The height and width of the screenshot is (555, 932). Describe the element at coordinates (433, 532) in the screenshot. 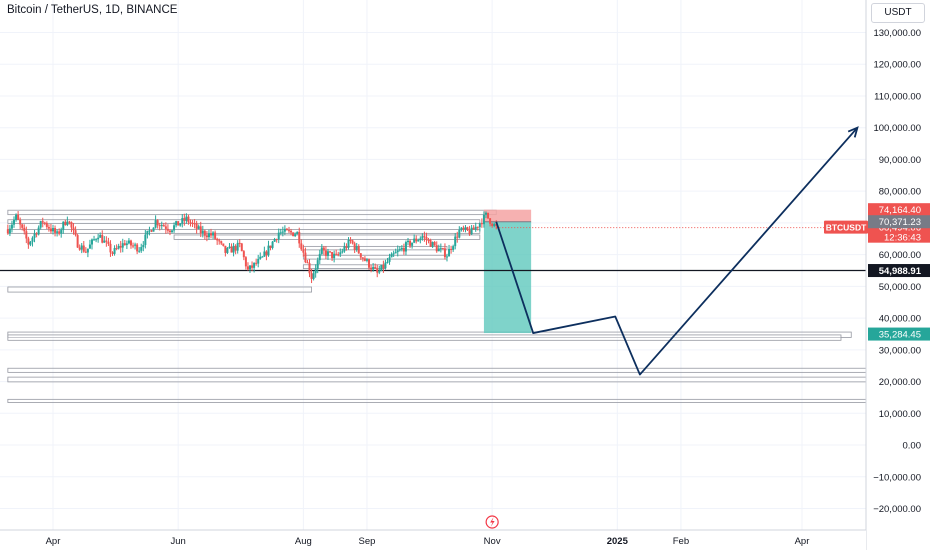

I see `time-axis: Apr Jun Aug Sep Nov 2025 Feb Apr` at that location.